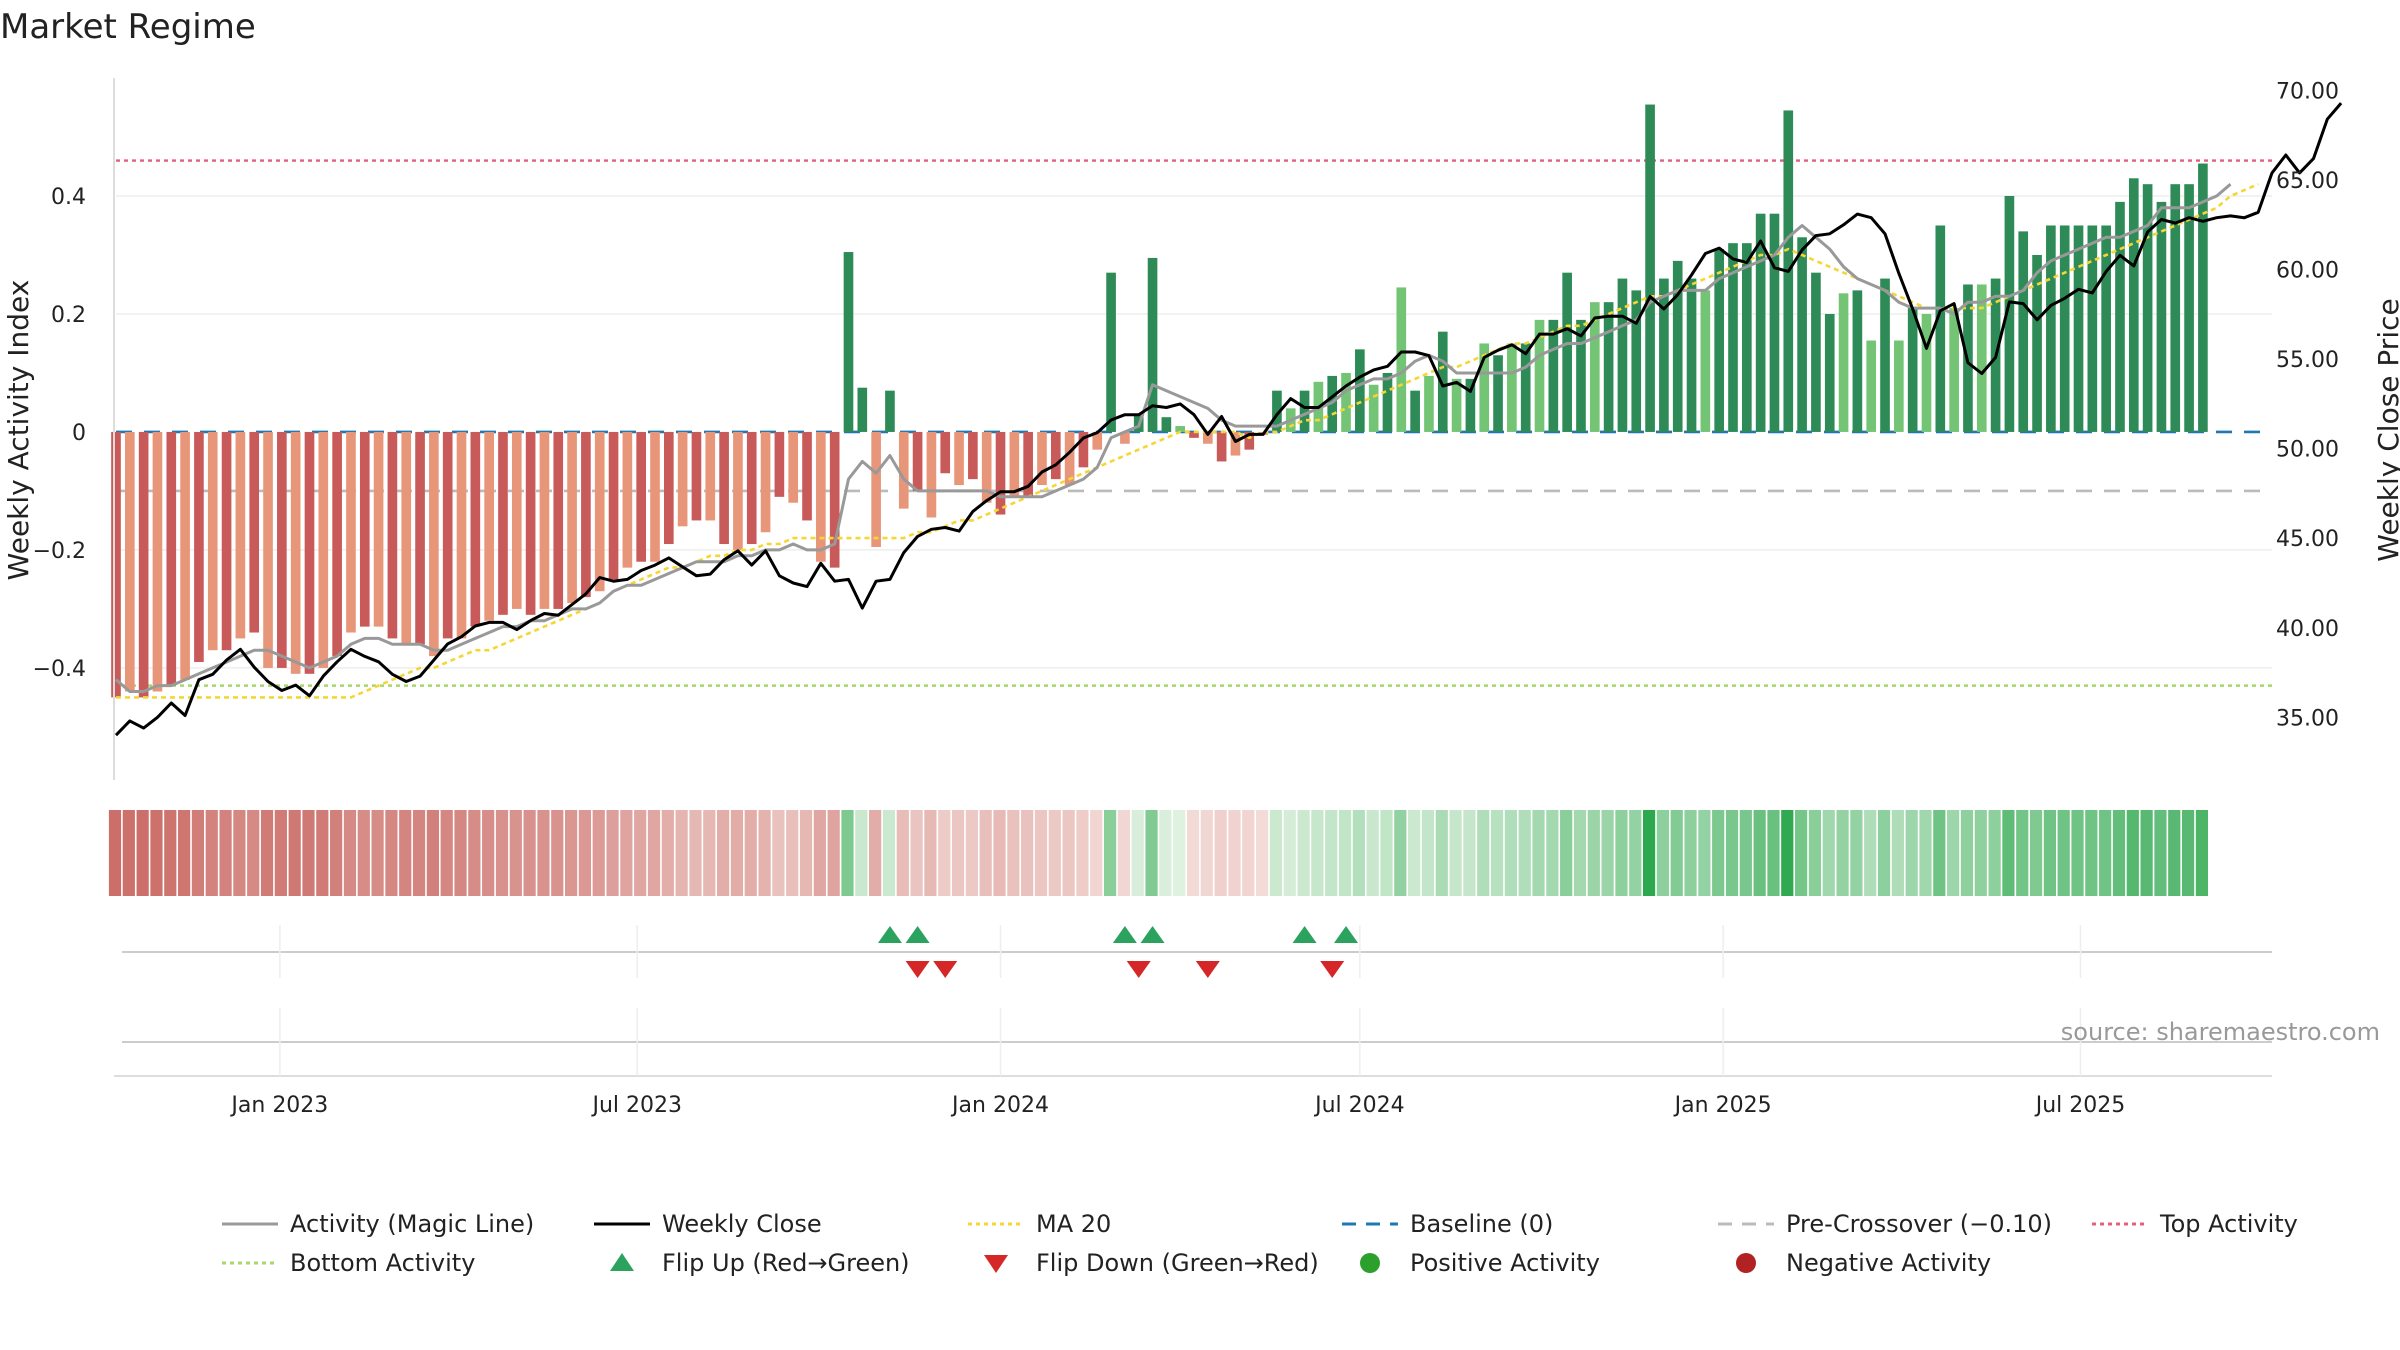 The image size is (2400, 1350). Describe the element at coordinates (412, 1224) in the screenshot. I see `legend-label: Activity (Magic Line)` at that location.